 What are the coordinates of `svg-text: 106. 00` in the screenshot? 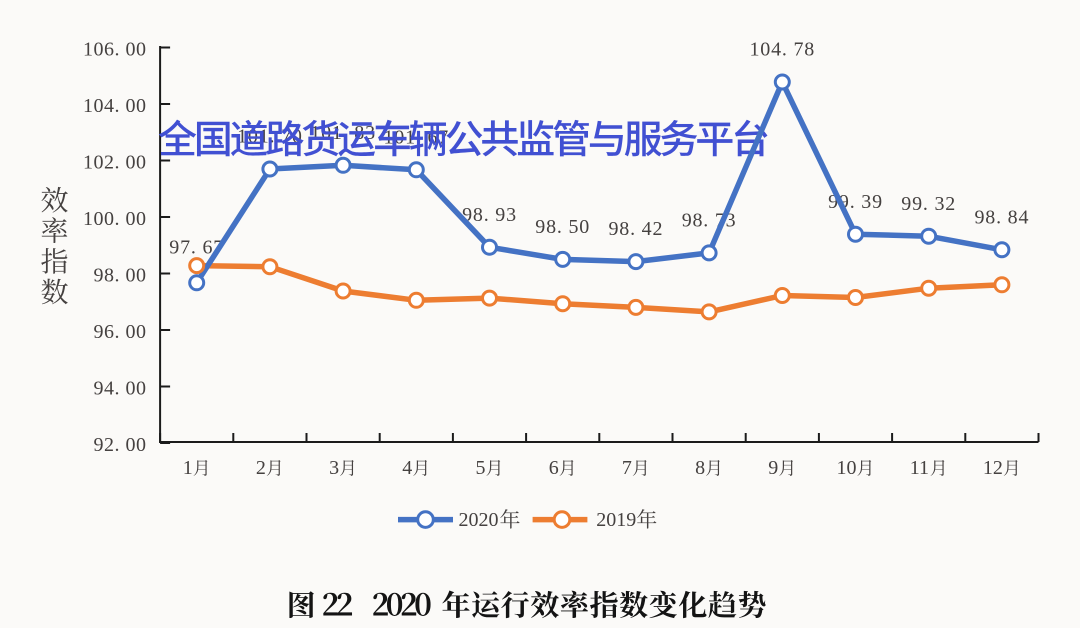 It's located at (115, 50).